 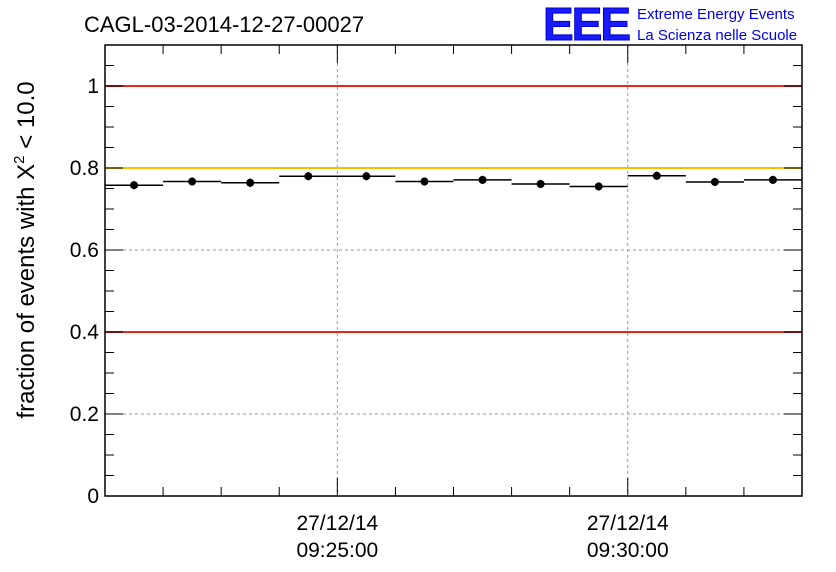 I want to click on eee-logo: EEE, so click(x=586, y=25).